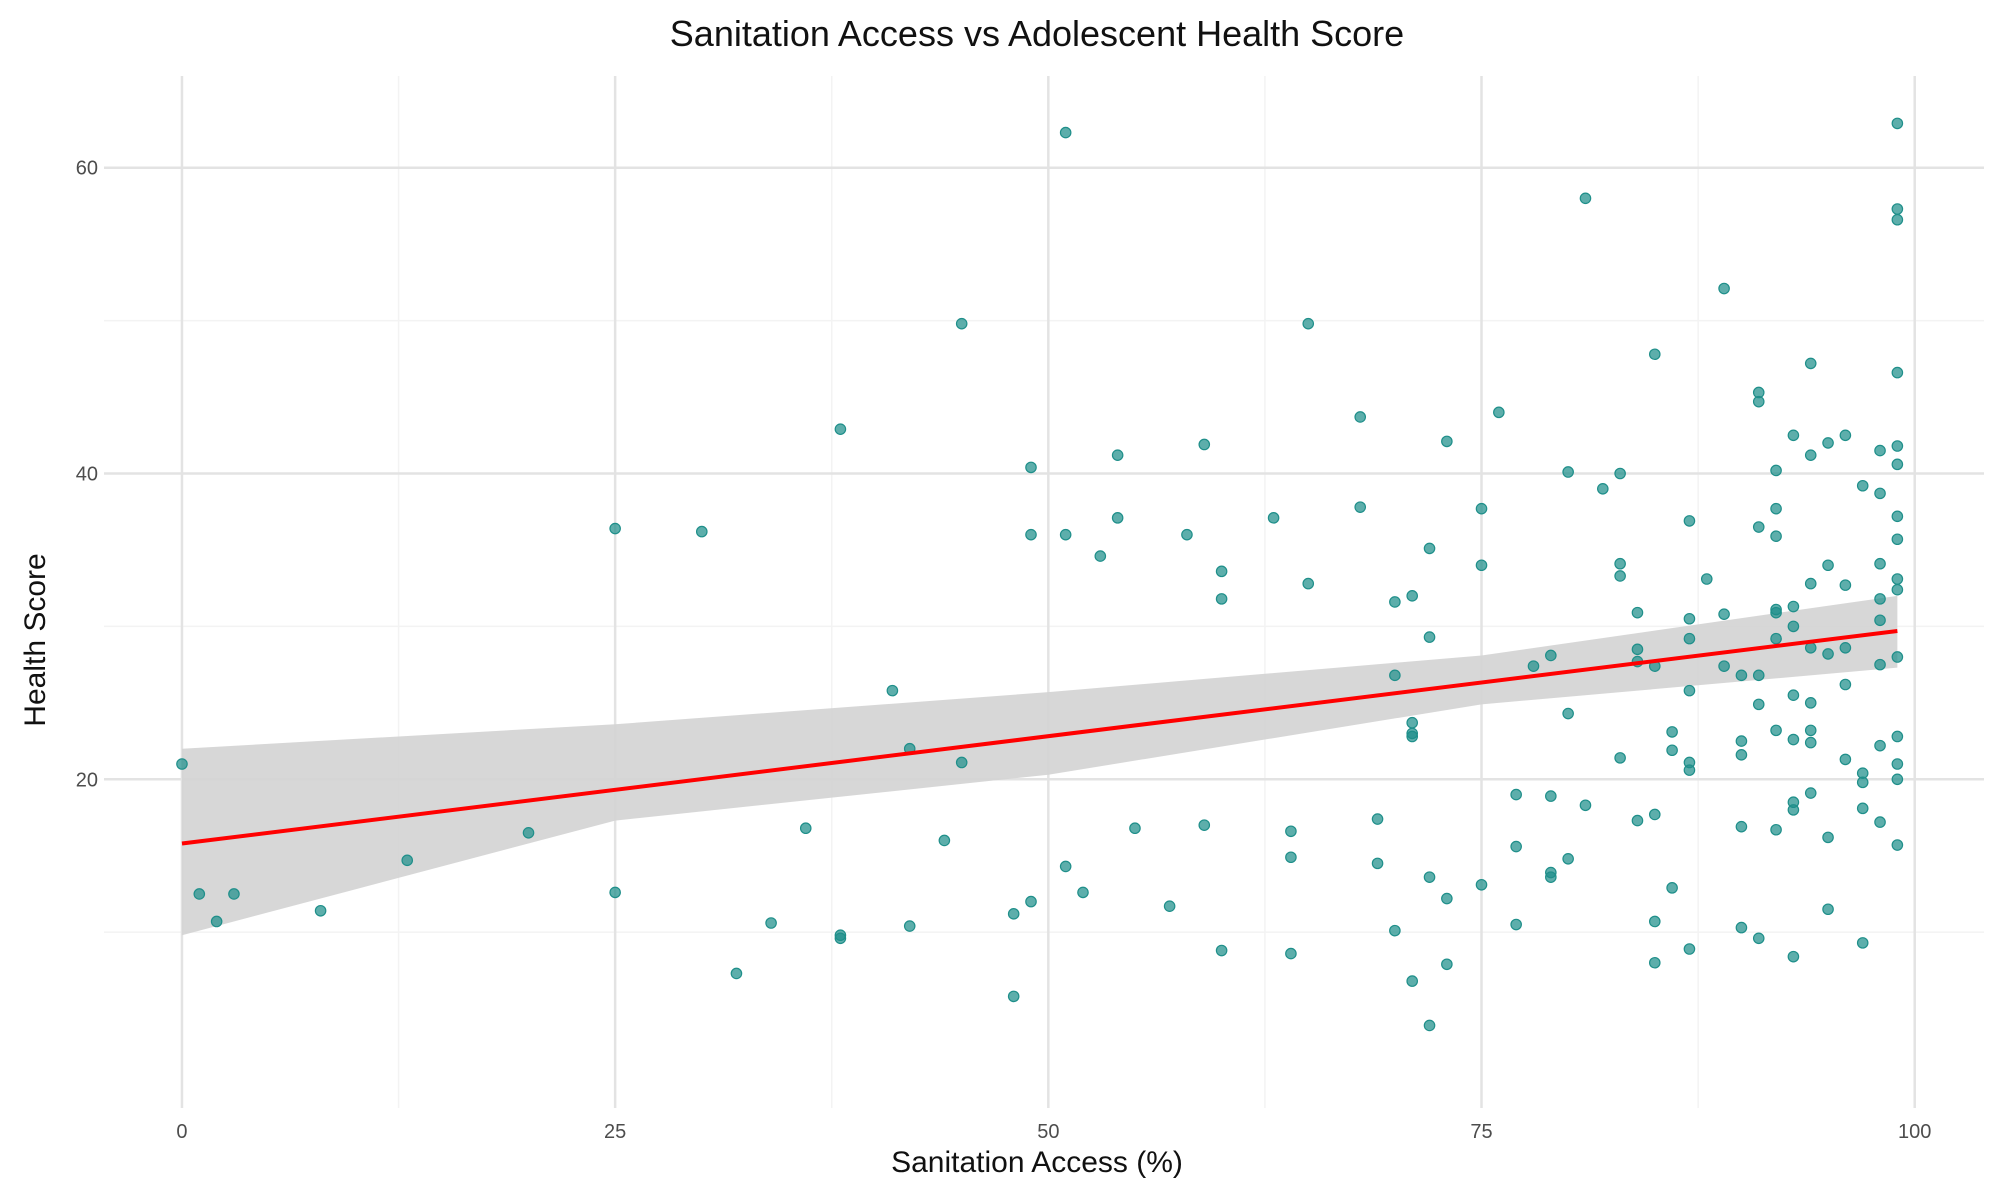 The width and height of the screenshot is (2000, 1200). Describe the element at coordinates (35, 639) in the screenshot. I see `y-axis-title: Health Score` at that location.